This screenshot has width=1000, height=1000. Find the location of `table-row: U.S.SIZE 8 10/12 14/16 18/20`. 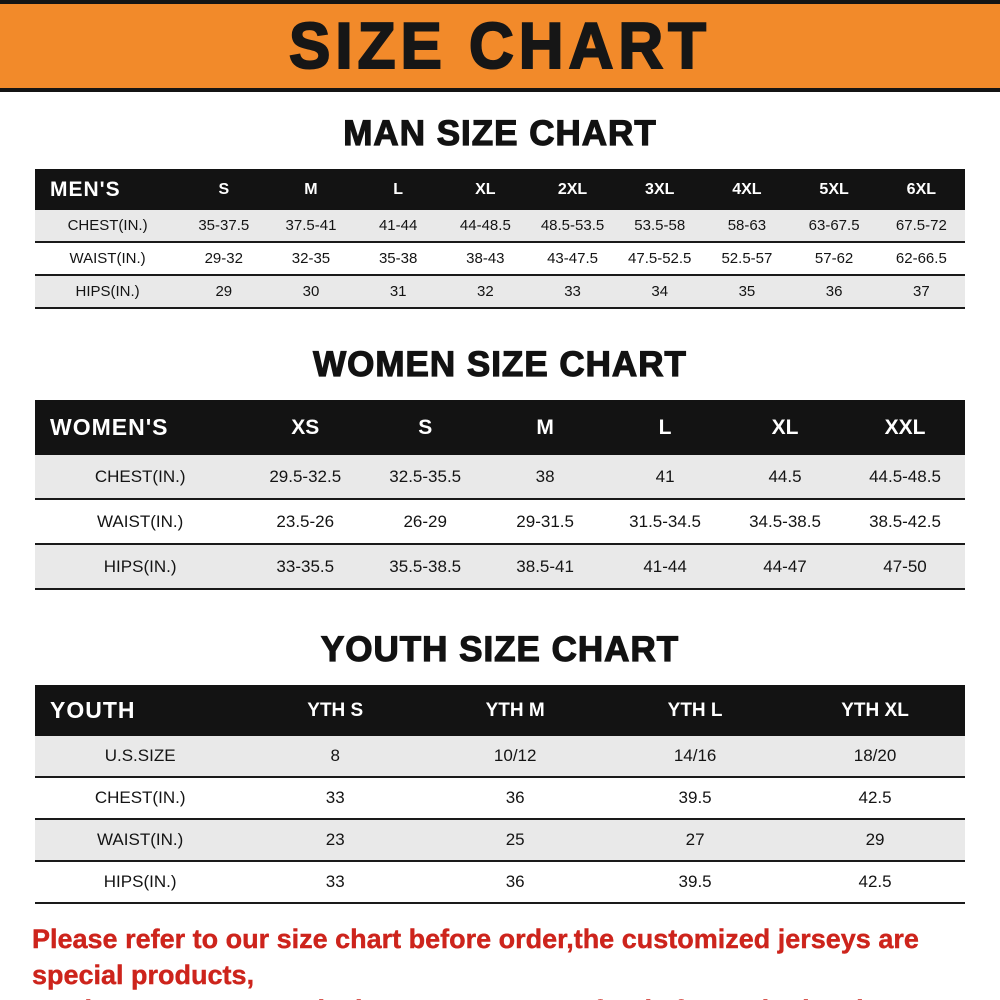

table-row: U.S.SIZE 8 10/12 14/16 18/20 is located at coordinates (500, 756).